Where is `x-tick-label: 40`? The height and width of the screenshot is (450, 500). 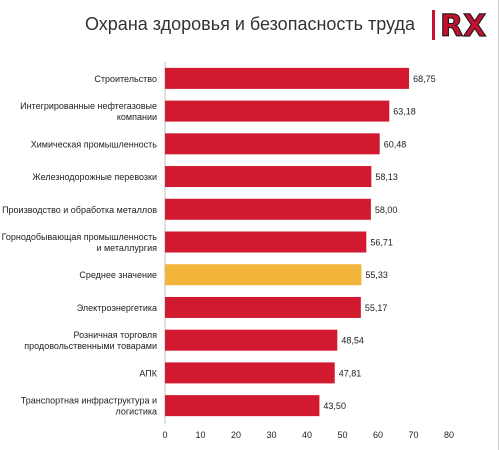 x-tick-label: 40 is located at coordinates (307, 435).